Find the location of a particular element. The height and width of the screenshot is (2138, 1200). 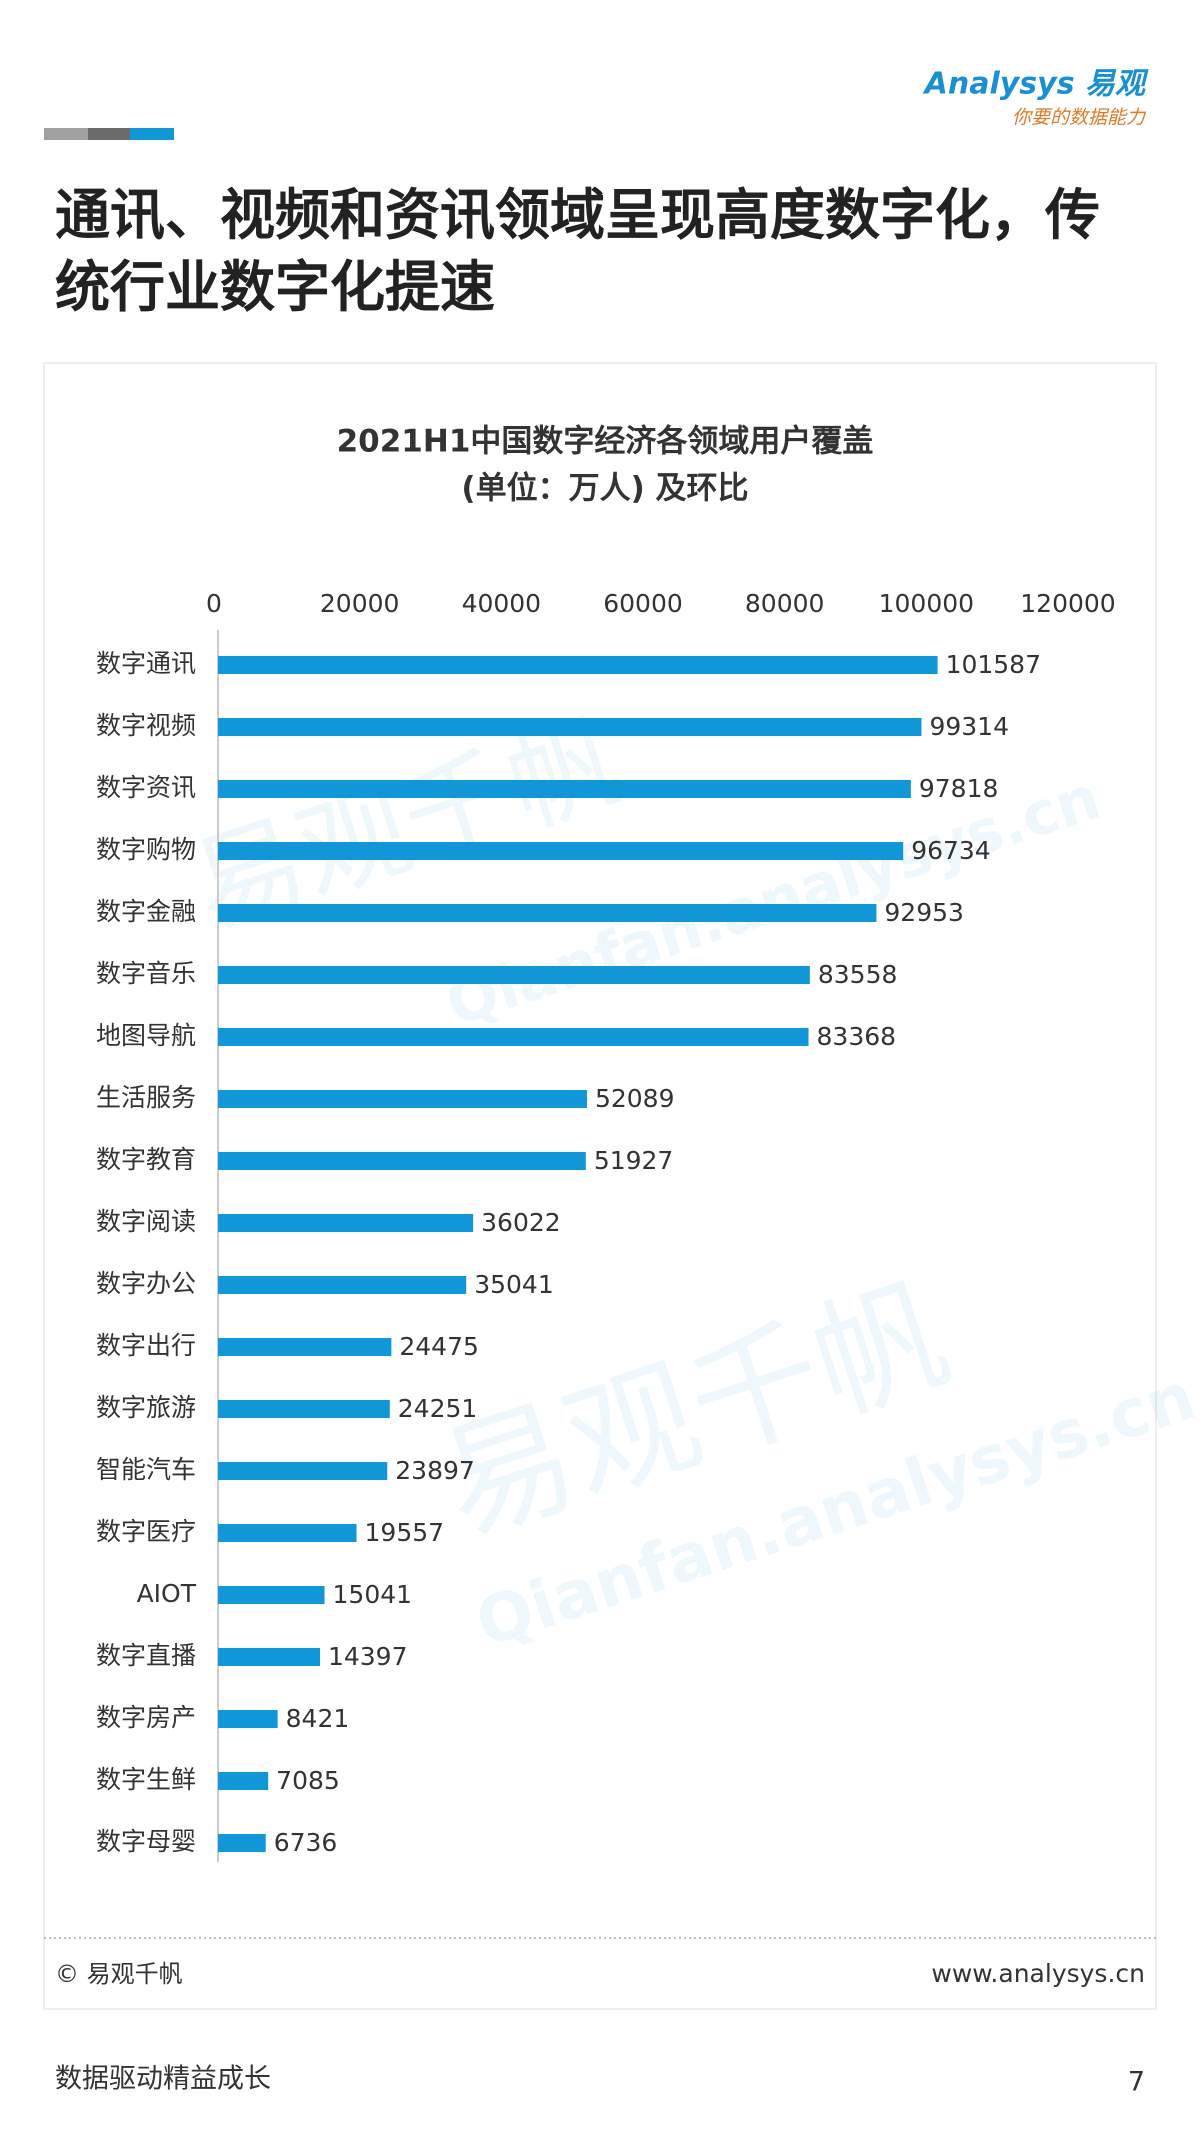

y-tick-label: 数字音乐 is located at coordinates (146, 973).